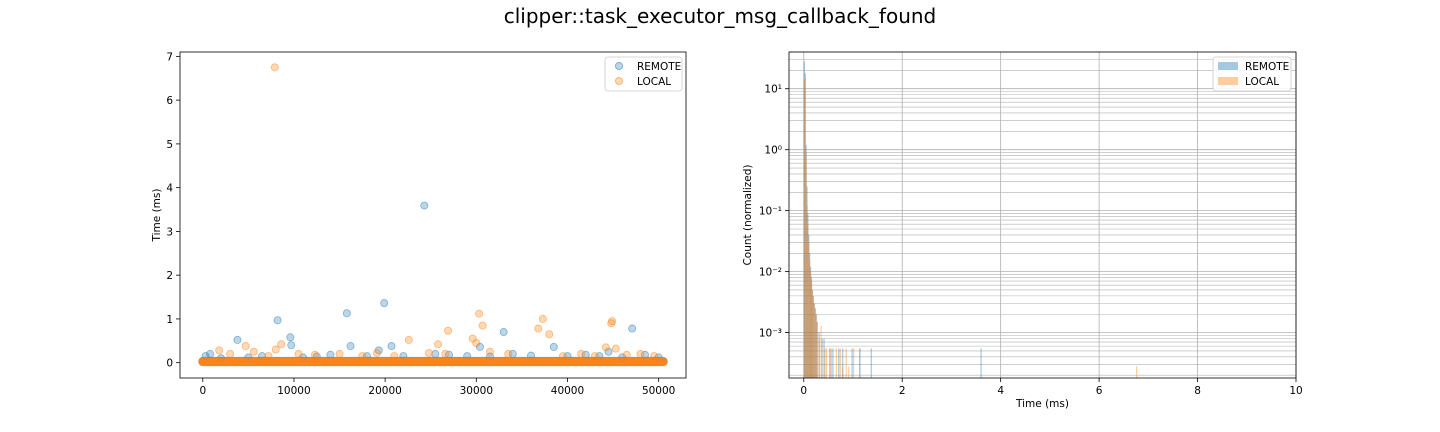  Describe the element at coordinates (169, 145) in the screenshot. I see `scatter-y-tick-label: 5` at that location.